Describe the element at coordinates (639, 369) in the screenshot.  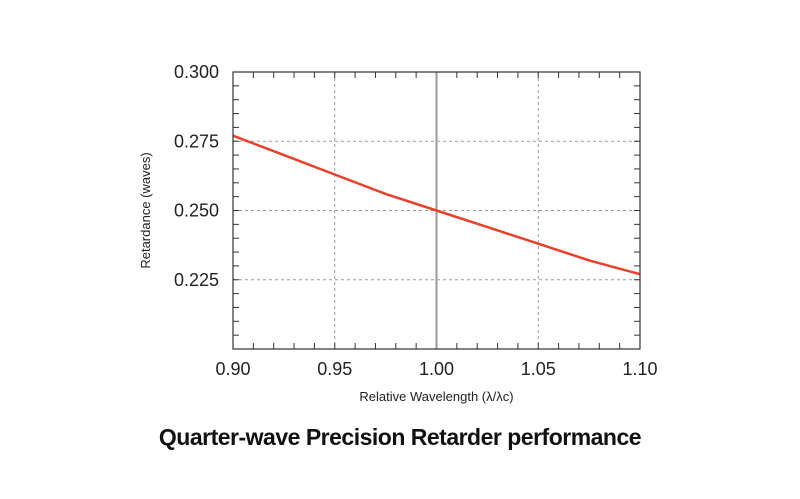
I see `x-tick-label: 1.10` at that location.